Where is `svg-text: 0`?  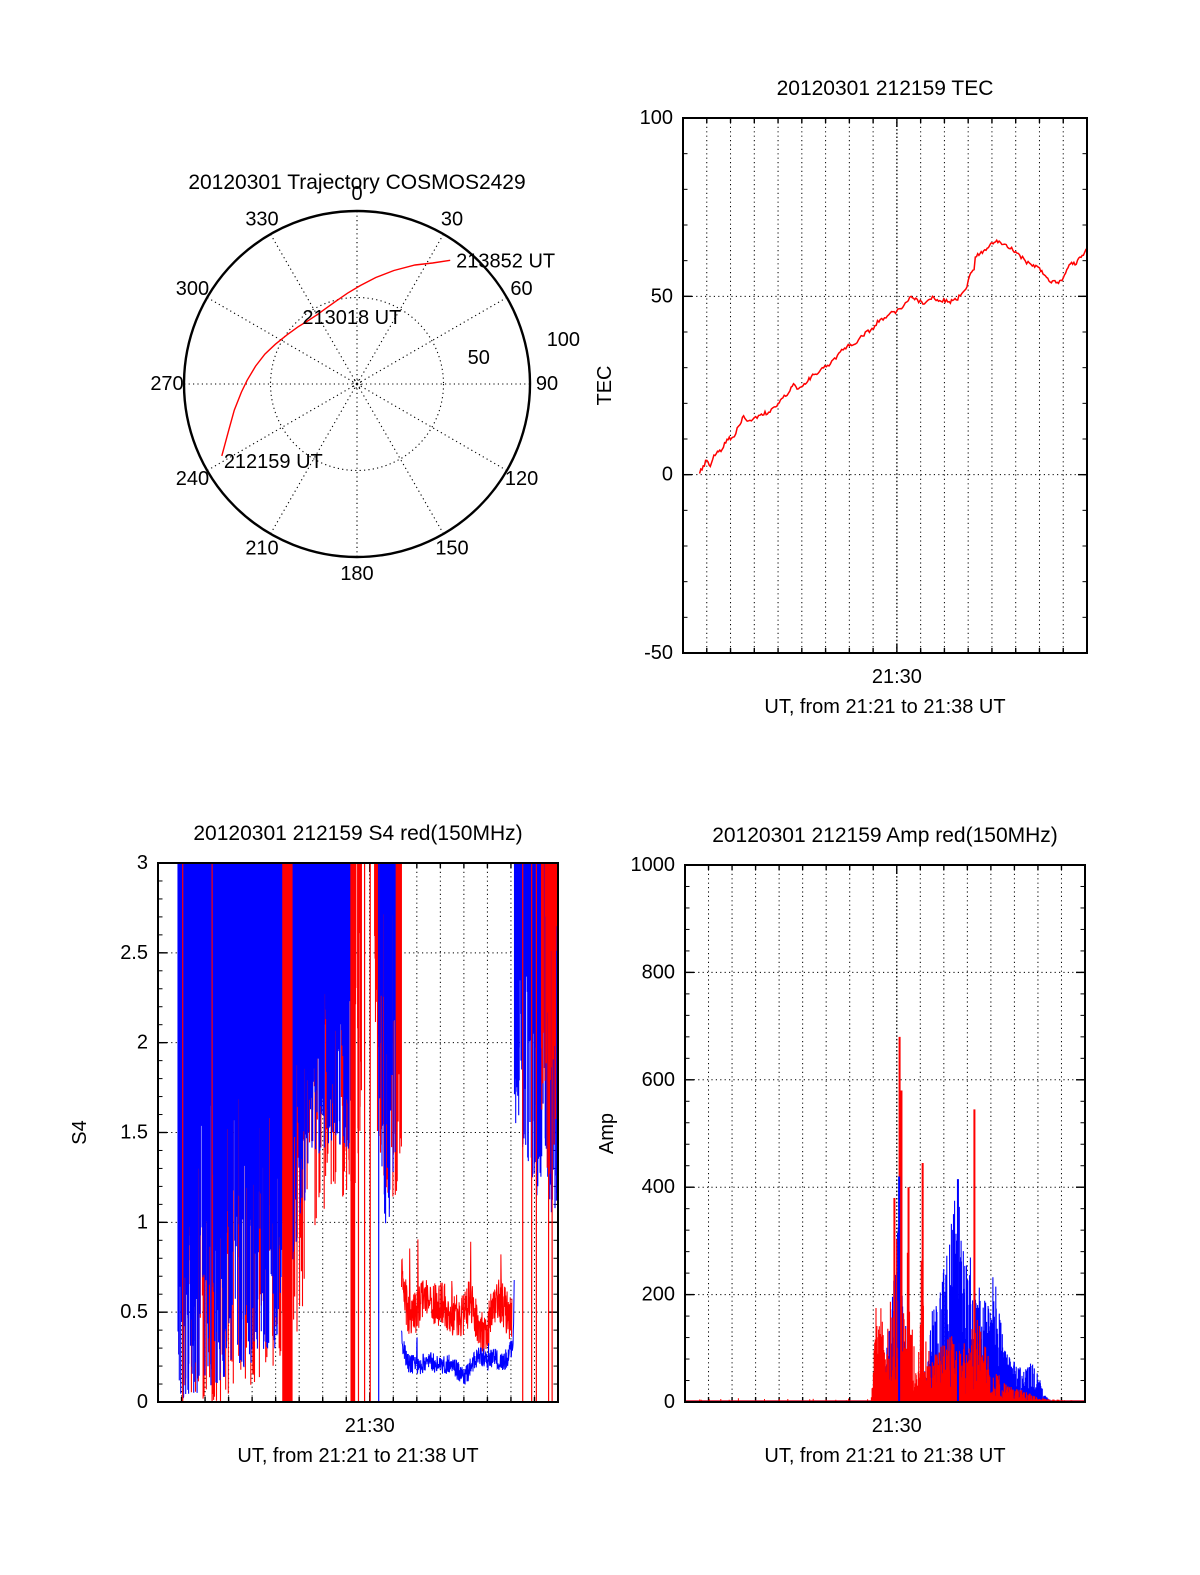
svg-text: 0 is located at coordinates (356, 194).